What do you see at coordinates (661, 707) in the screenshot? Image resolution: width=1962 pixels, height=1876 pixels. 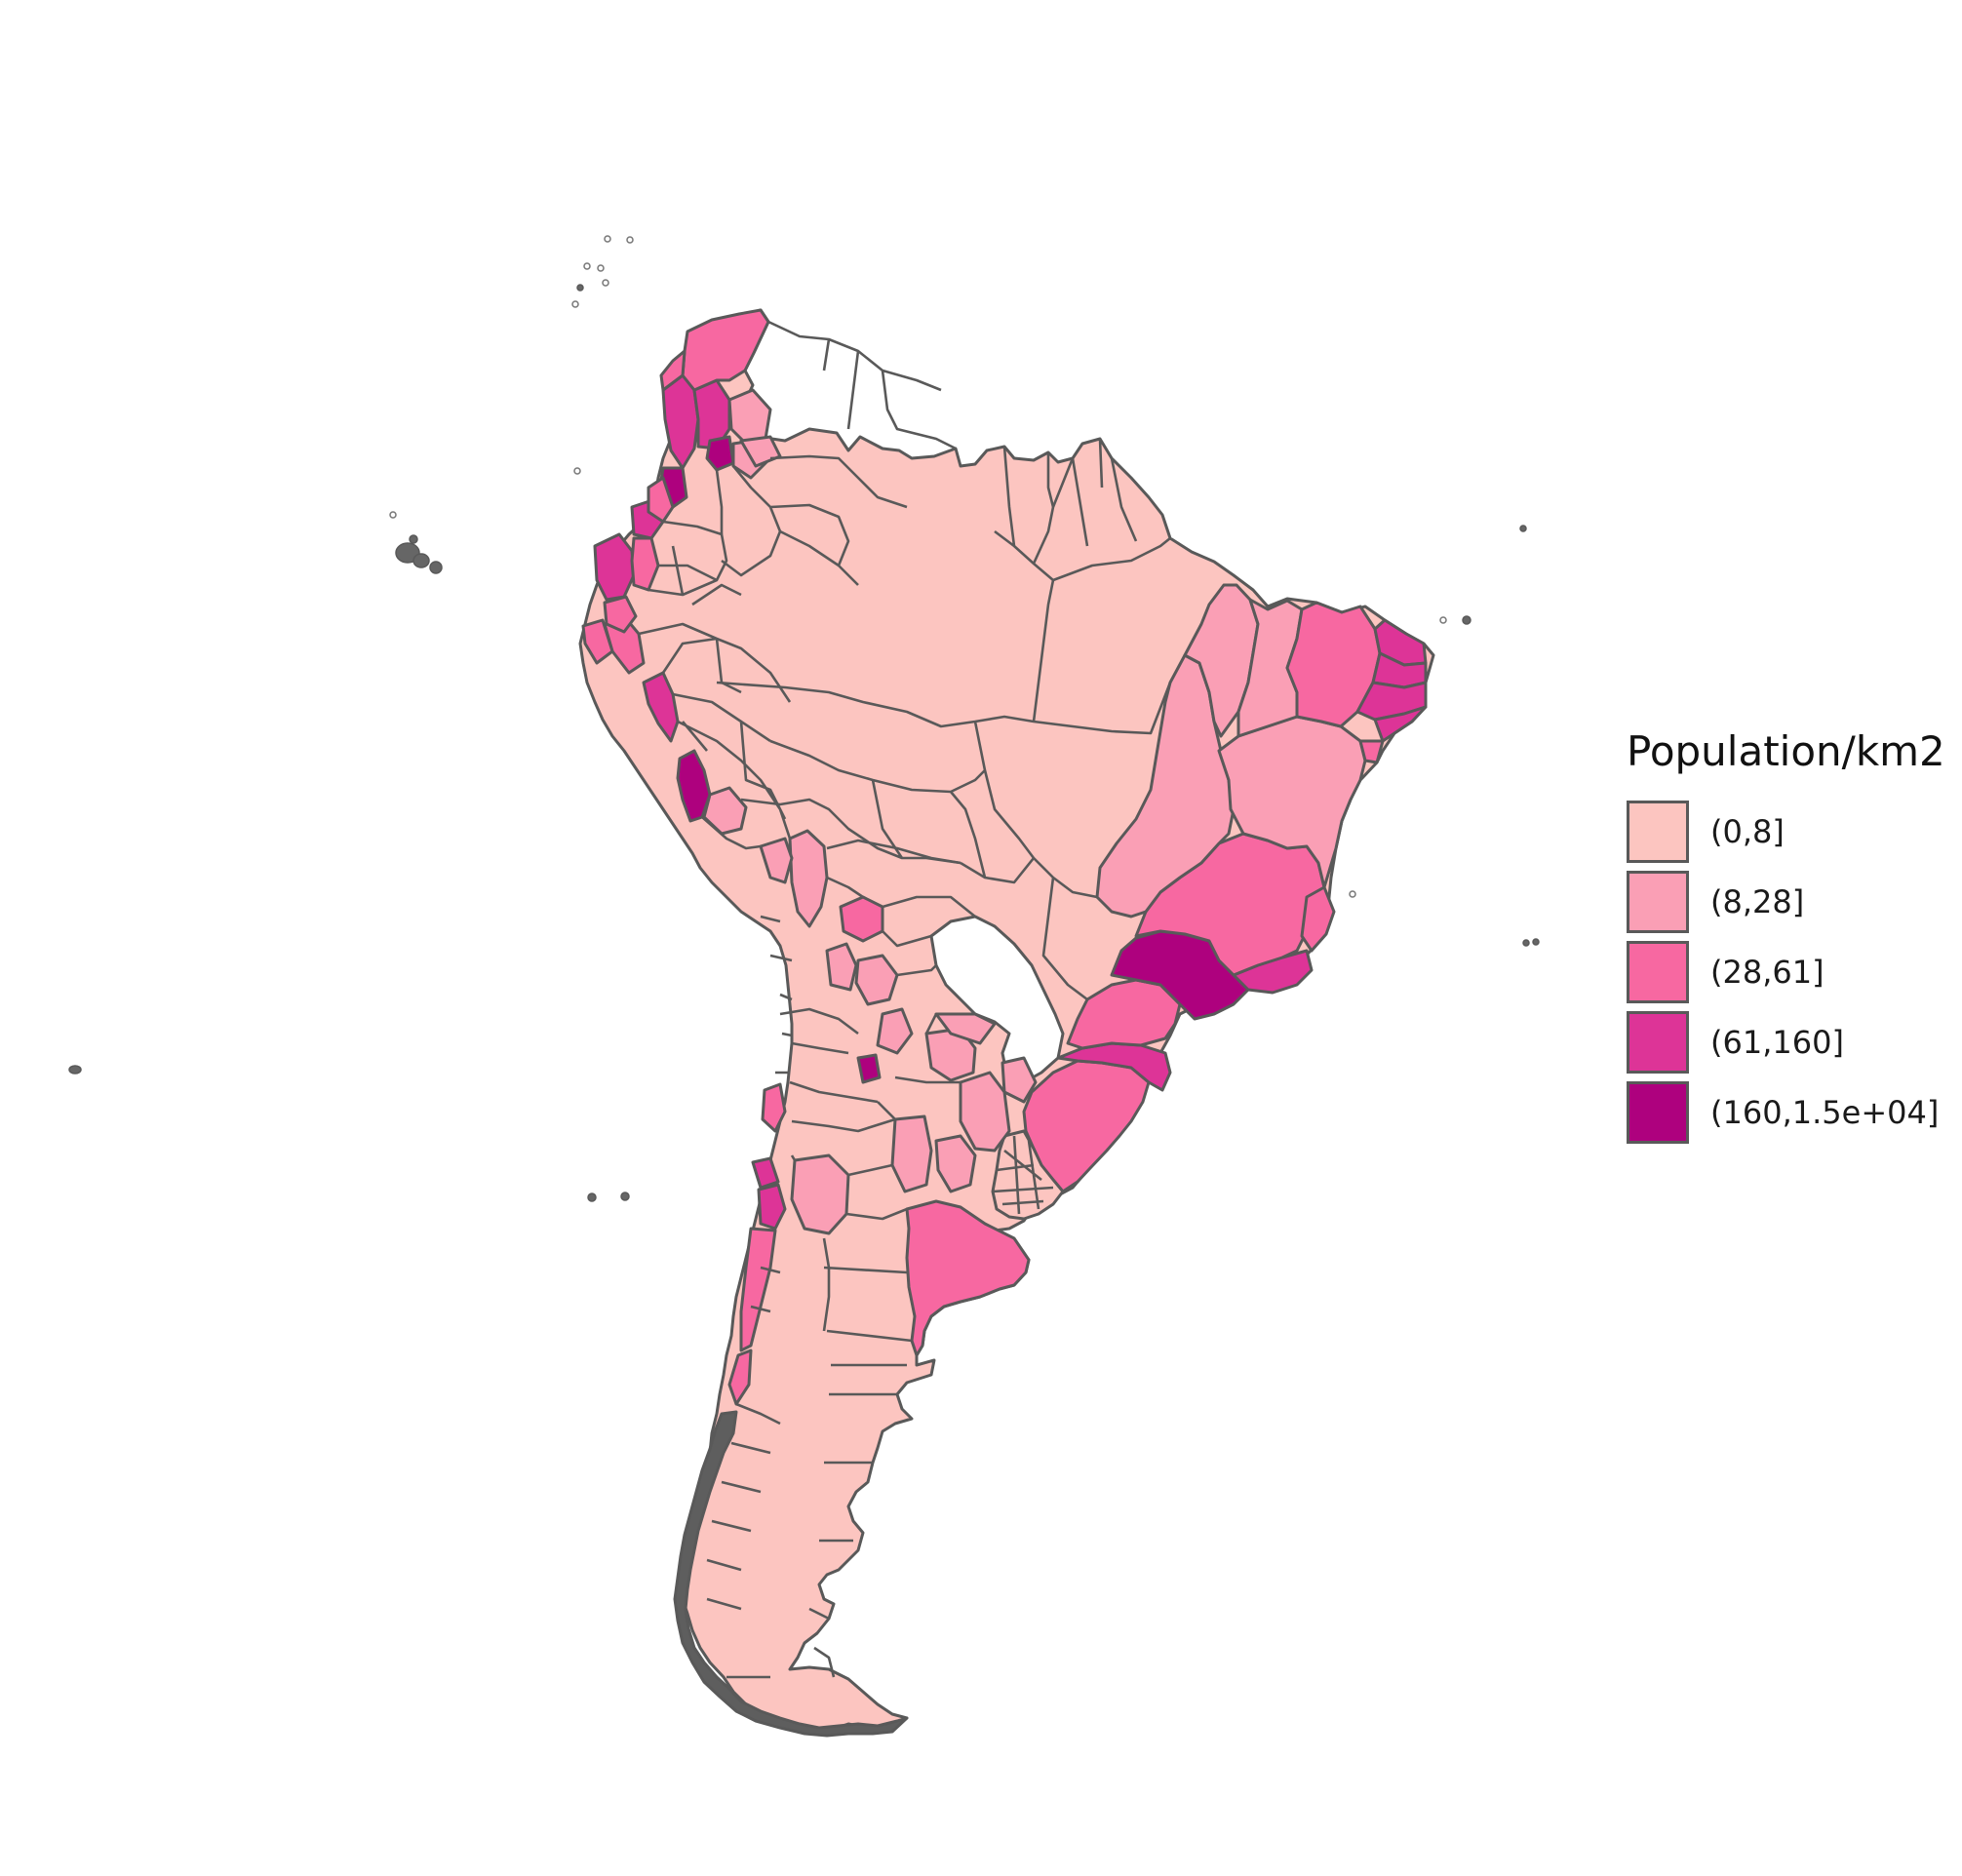 I see `region-peru-coast-north` at bounding box center [661, 707].